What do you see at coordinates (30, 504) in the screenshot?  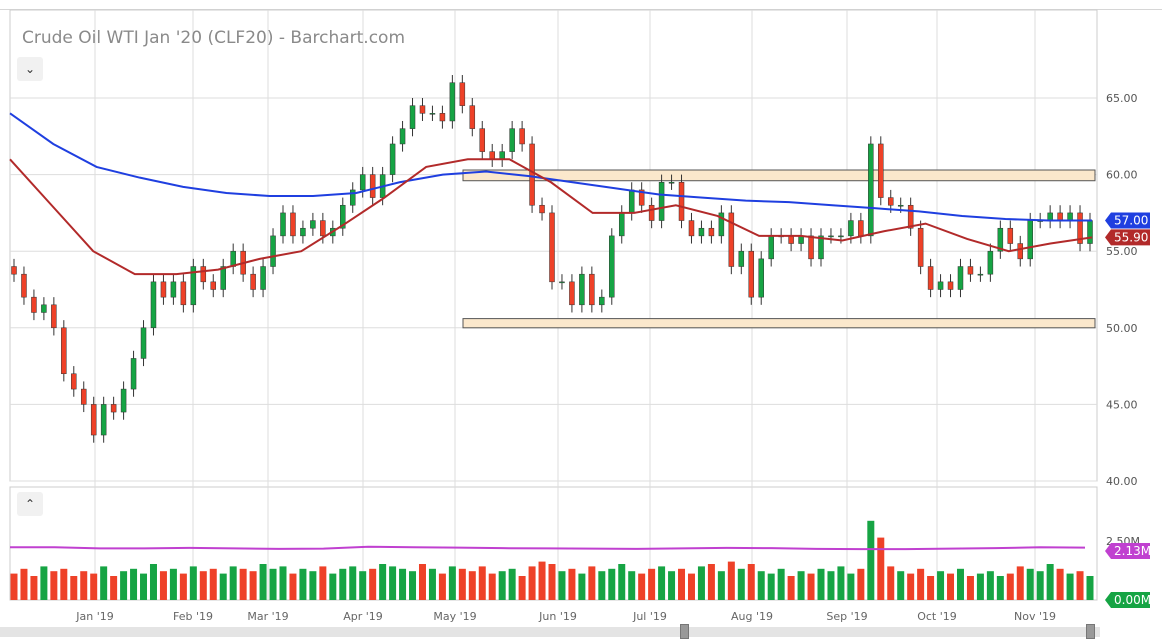 I see `expand-volume-button: ⌃` at bounding box center [30, 504].